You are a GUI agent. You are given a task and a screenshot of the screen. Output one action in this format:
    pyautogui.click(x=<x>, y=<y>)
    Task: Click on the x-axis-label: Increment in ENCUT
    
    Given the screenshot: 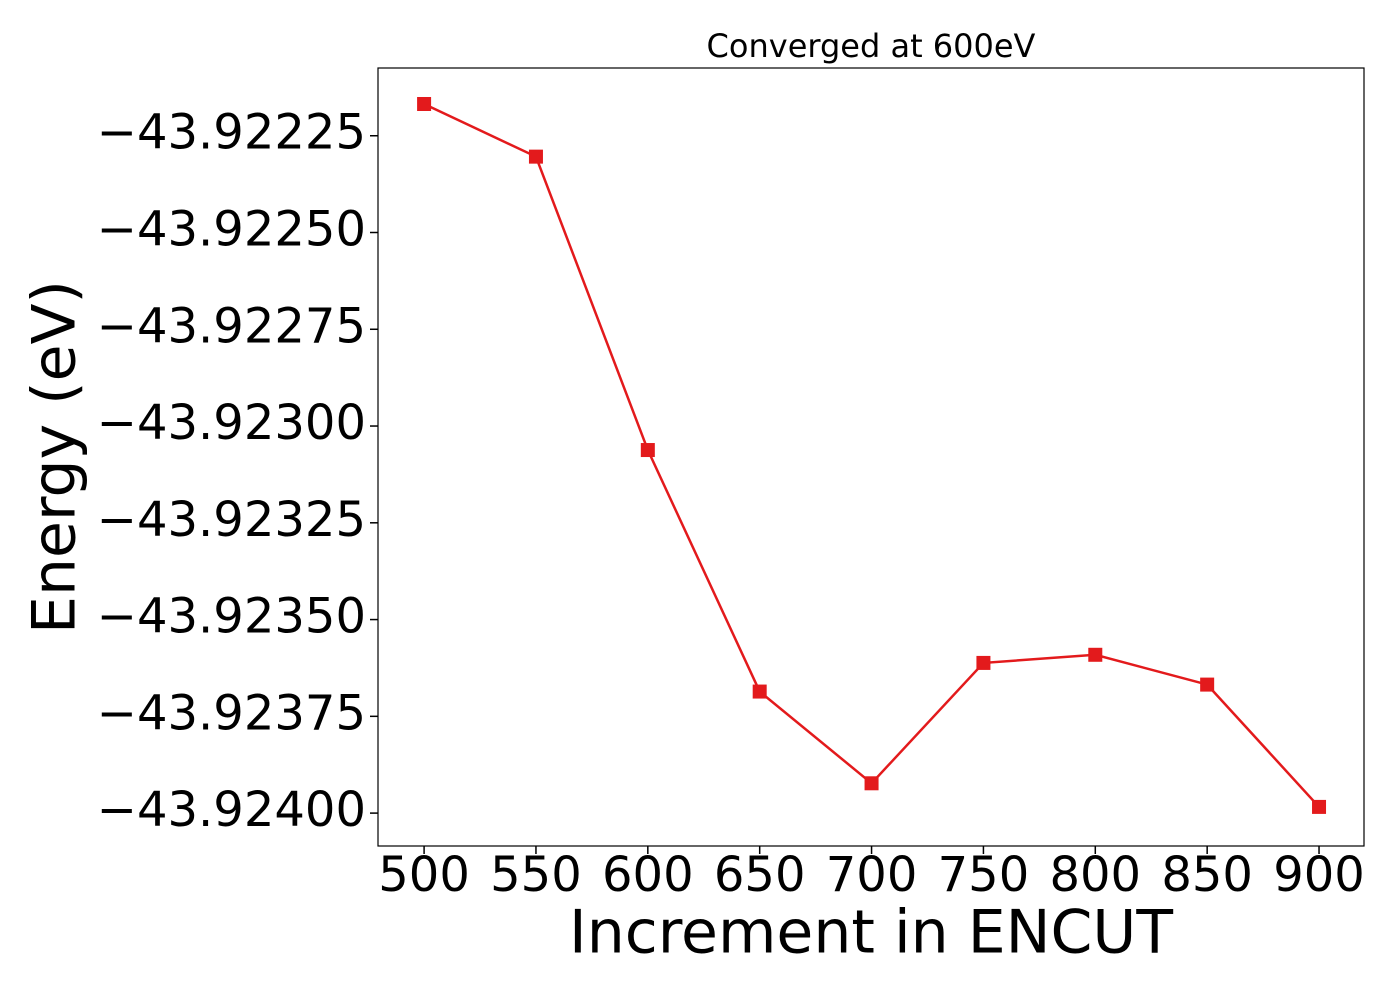 What is the action you would take?
    pyautogui.click(x=871, y=933)
    